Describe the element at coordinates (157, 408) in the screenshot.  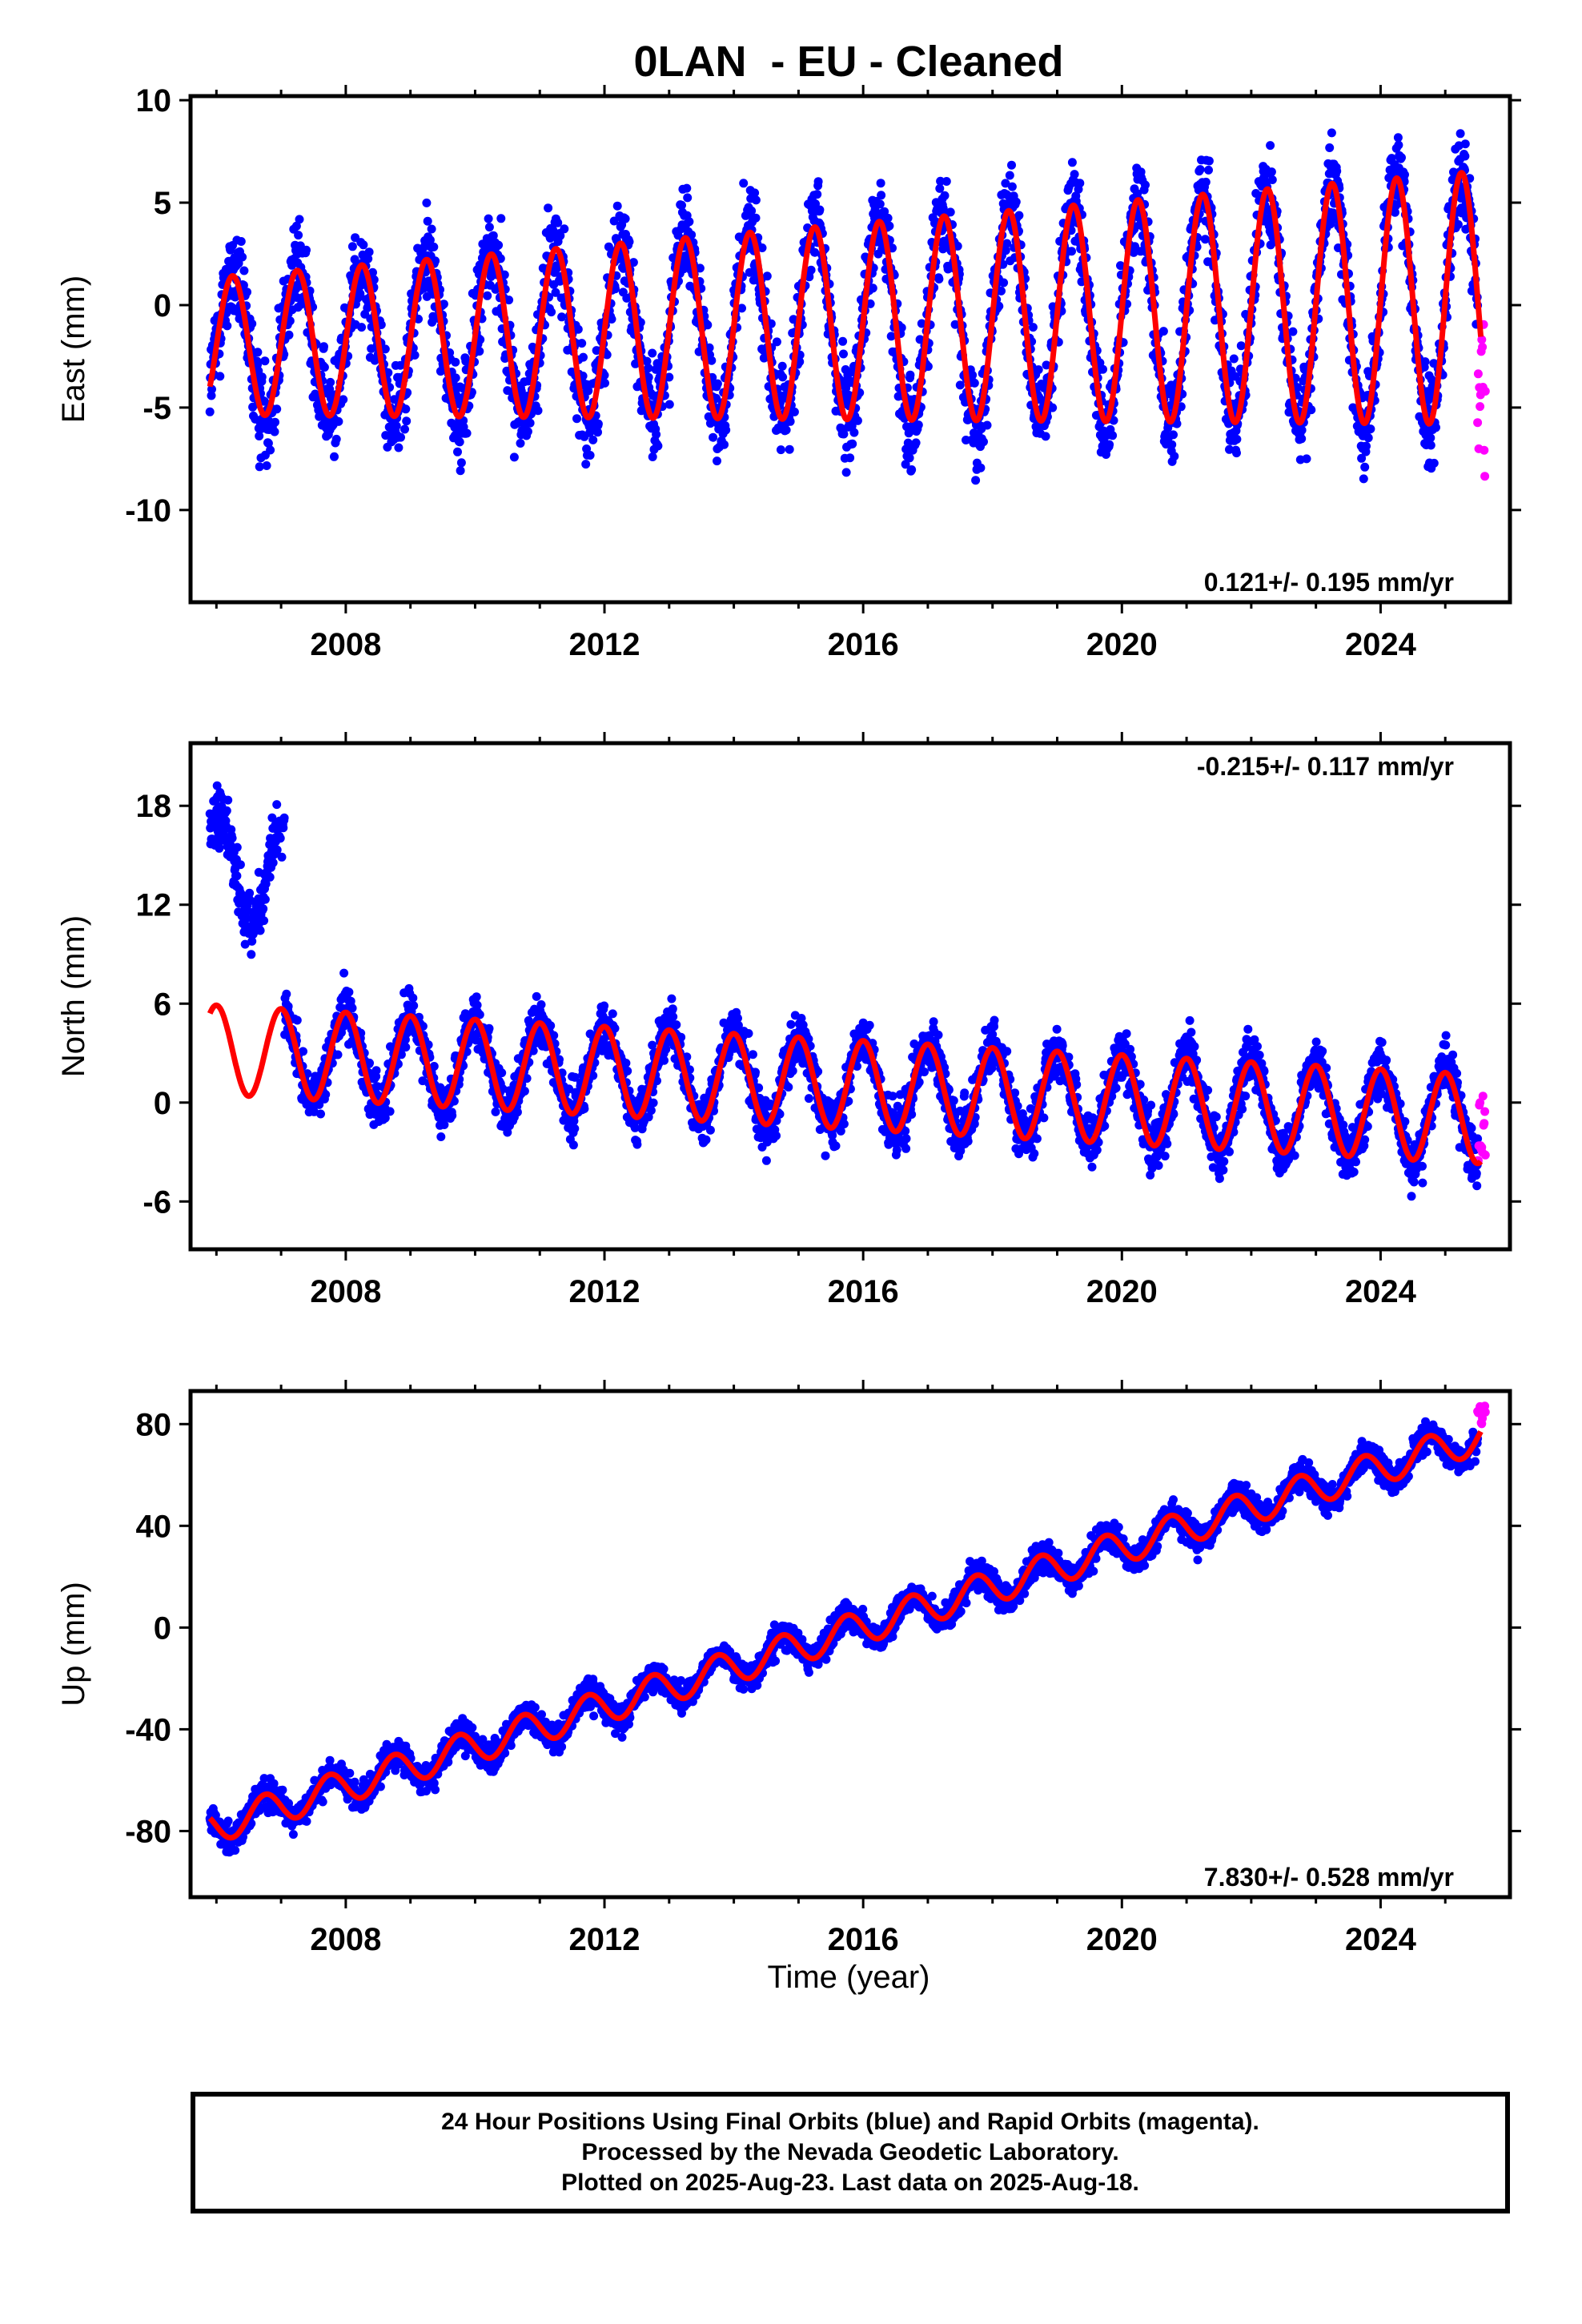
I see `y-tick-label: -5` at that location.